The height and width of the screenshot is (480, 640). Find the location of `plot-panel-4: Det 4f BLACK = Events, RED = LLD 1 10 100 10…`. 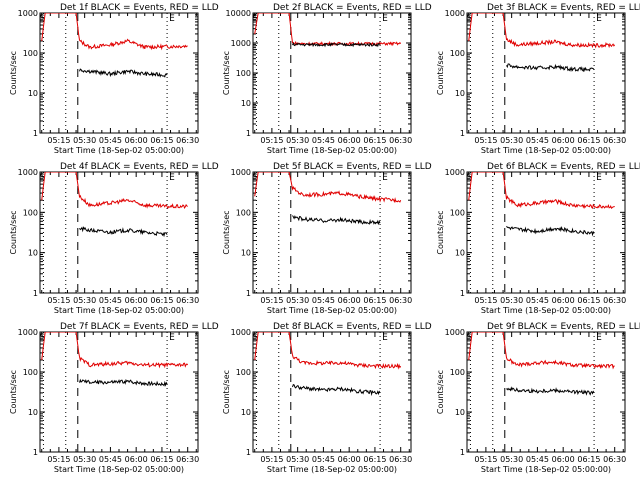

plot-panel-4: Det 4f BLACK = Events, RED = LLD 1 10 100 10… is located at coordinates (114, 238).